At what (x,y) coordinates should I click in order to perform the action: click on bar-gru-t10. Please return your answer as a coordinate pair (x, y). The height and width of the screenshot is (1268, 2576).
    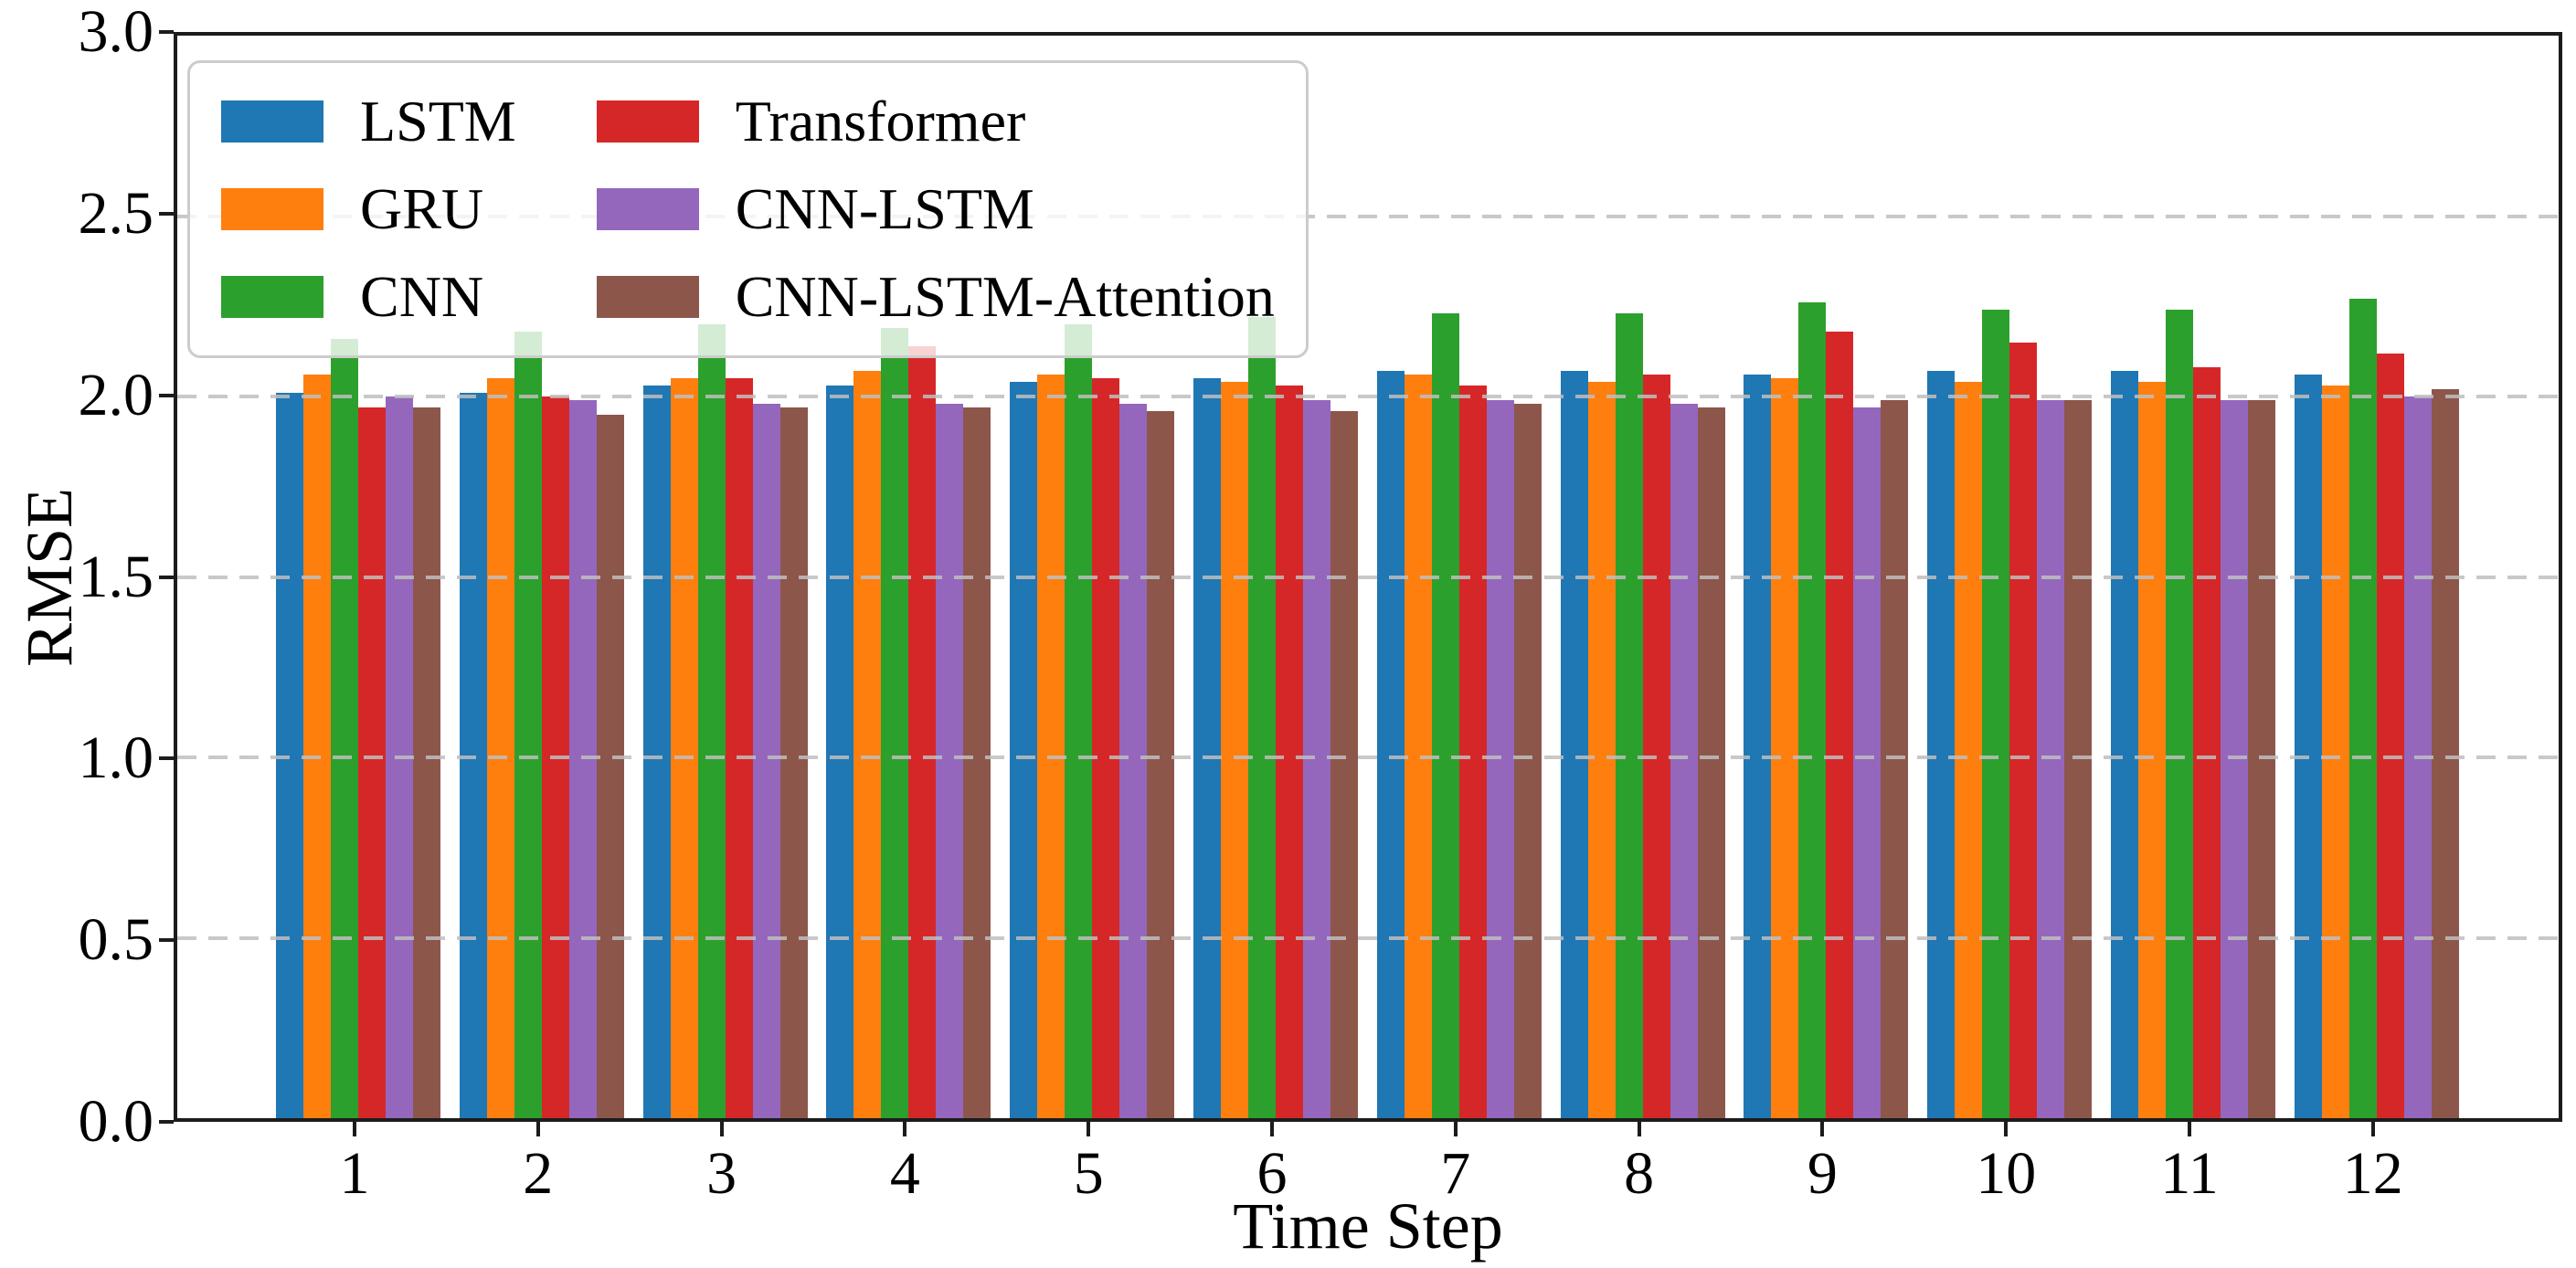
    Looking at the image, I should click on (1969, 750).